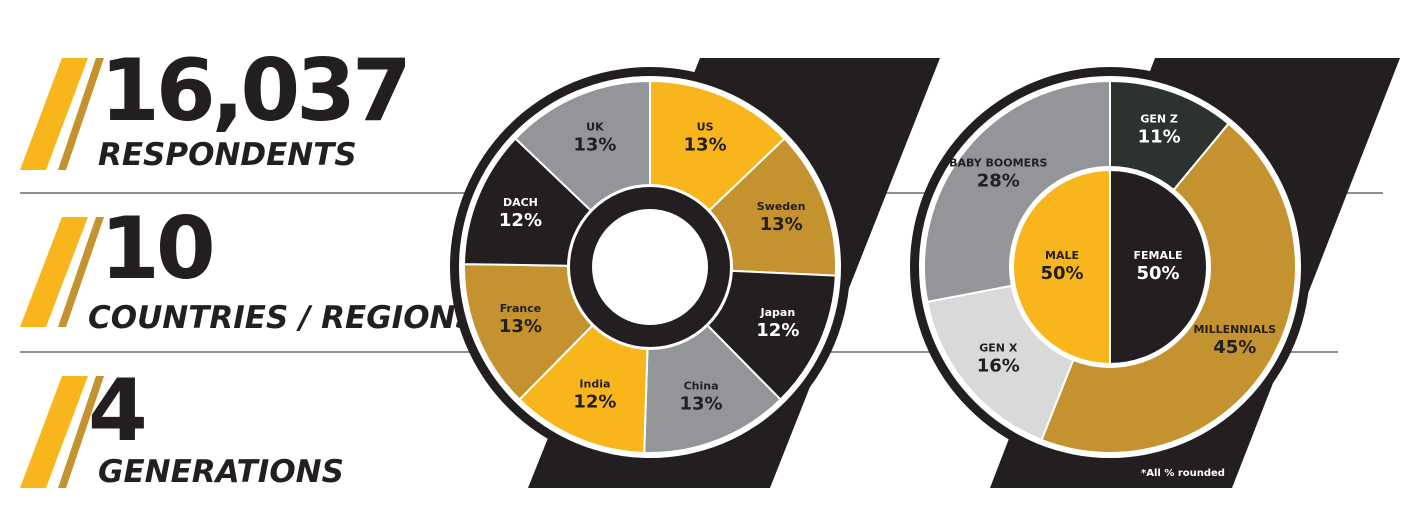 This screenshot has height=527, width=1410. I want to click on stat-number: 16,037, so click(254, 91).